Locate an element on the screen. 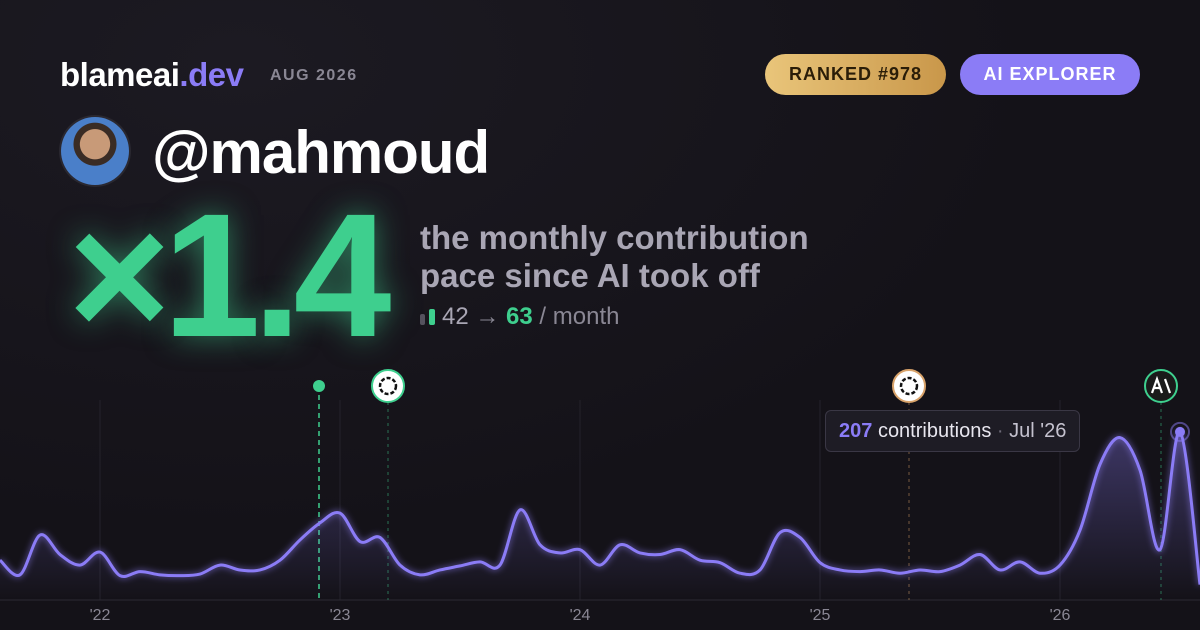  x-tick-label: '24 is located at coordinates (580, 615).